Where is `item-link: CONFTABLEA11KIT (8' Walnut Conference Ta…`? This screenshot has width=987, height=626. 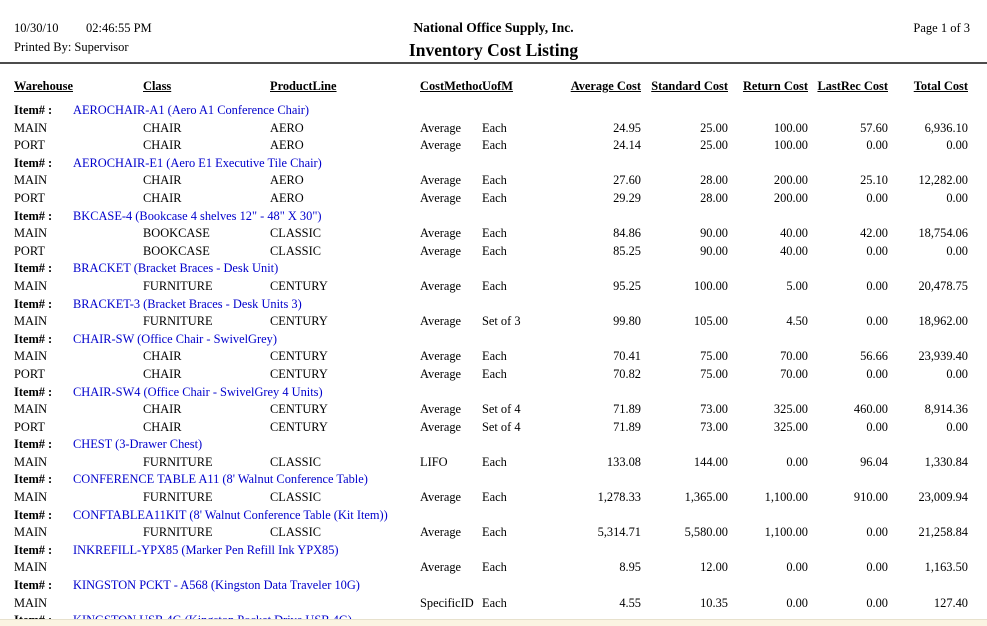 item-link: CONFTABLEA11KIT (8' Walnut Conference Ta… is located at coordinates (230, 514).